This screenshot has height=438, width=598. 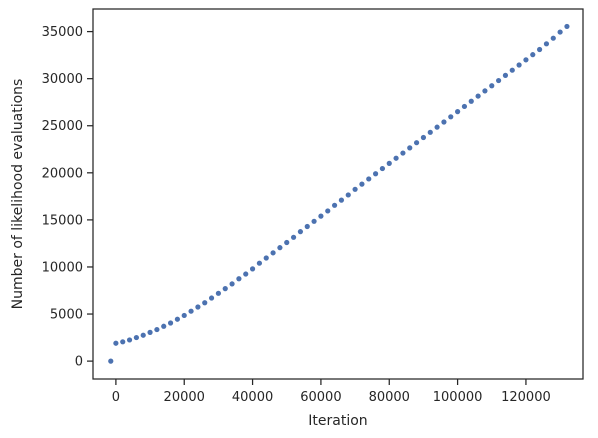 I want to click on y-tick-label: 5000, so click(x=66, y=315).